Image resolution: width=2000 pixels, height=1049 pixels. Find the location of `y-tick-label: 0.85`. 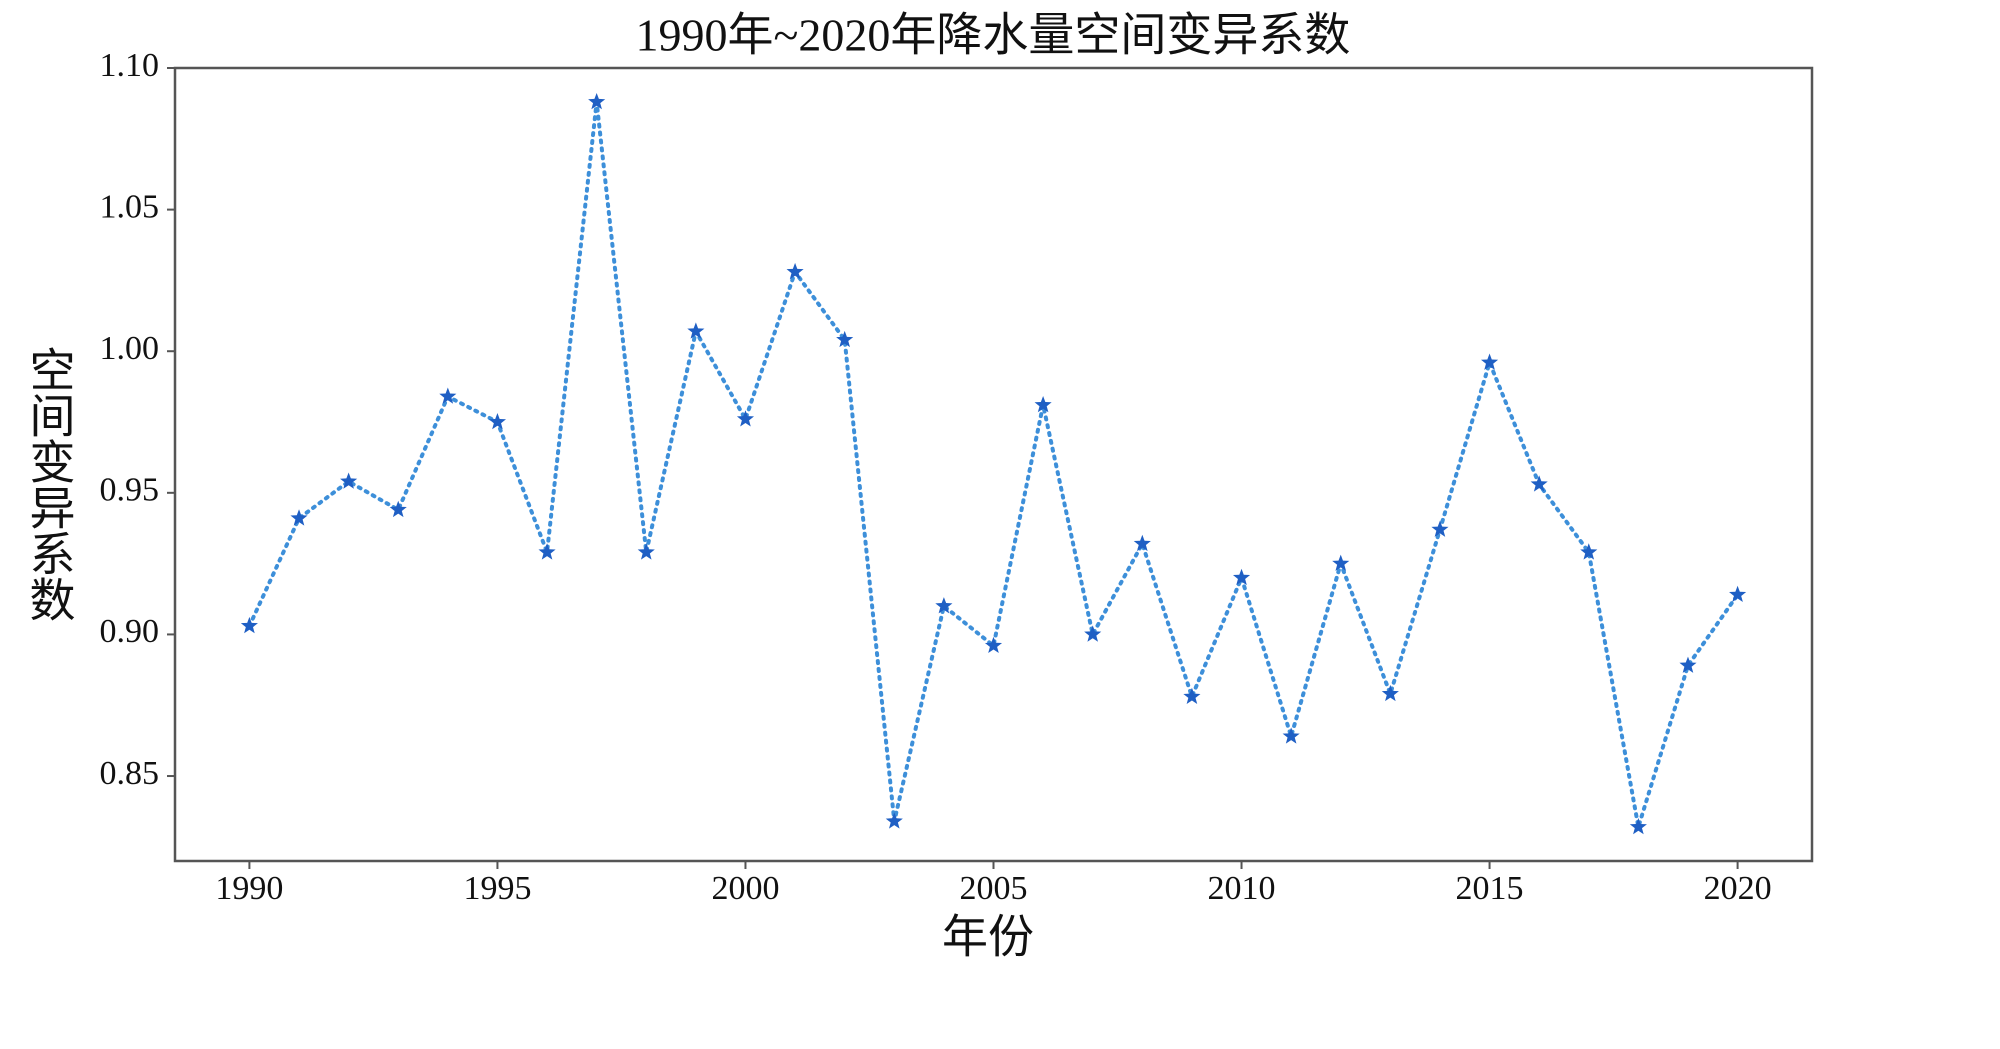

y-tick-label: 0.85 is located at coordinates (130, 773).